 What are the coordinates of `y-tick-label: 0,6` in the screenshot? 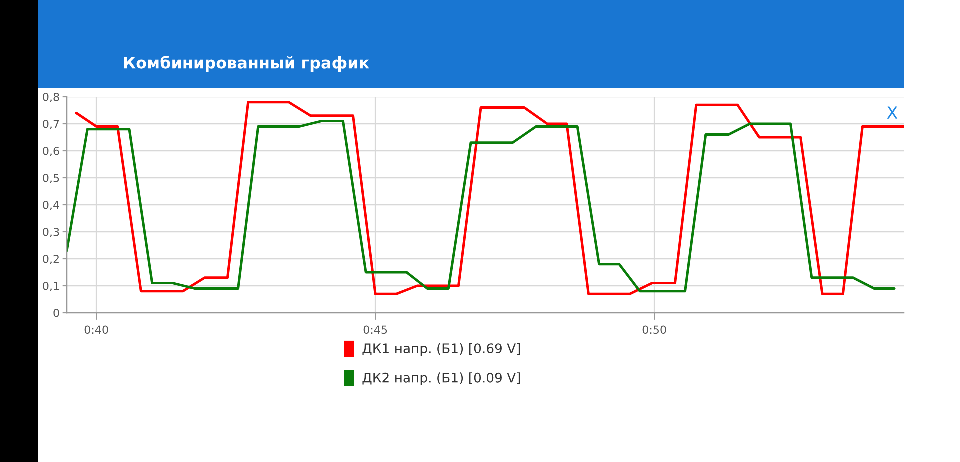 It's located at (51, 151).